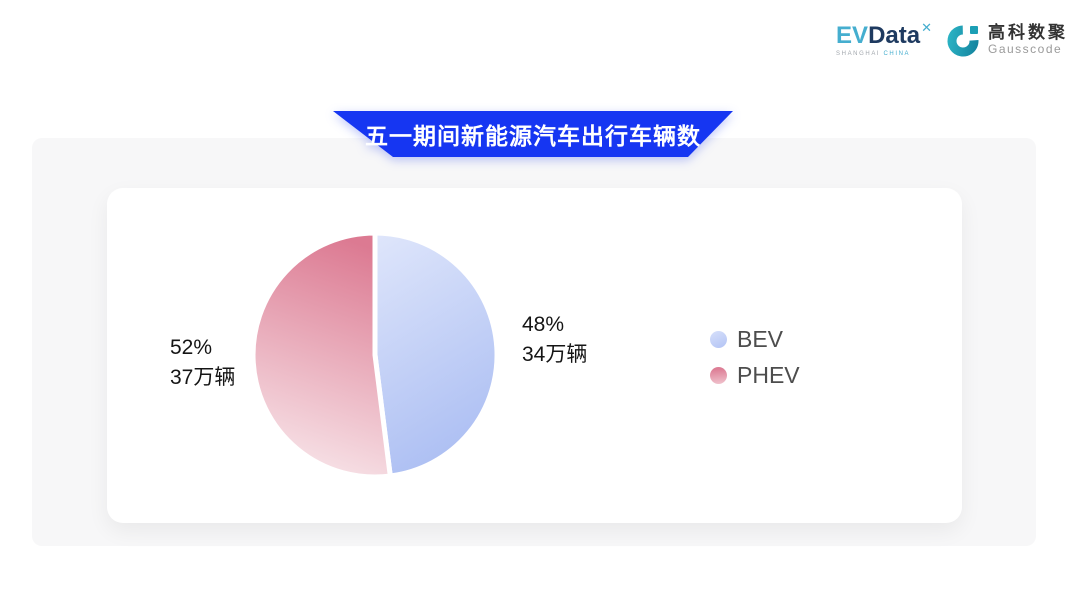  I want to click on pie-svg, so click(375, 355).